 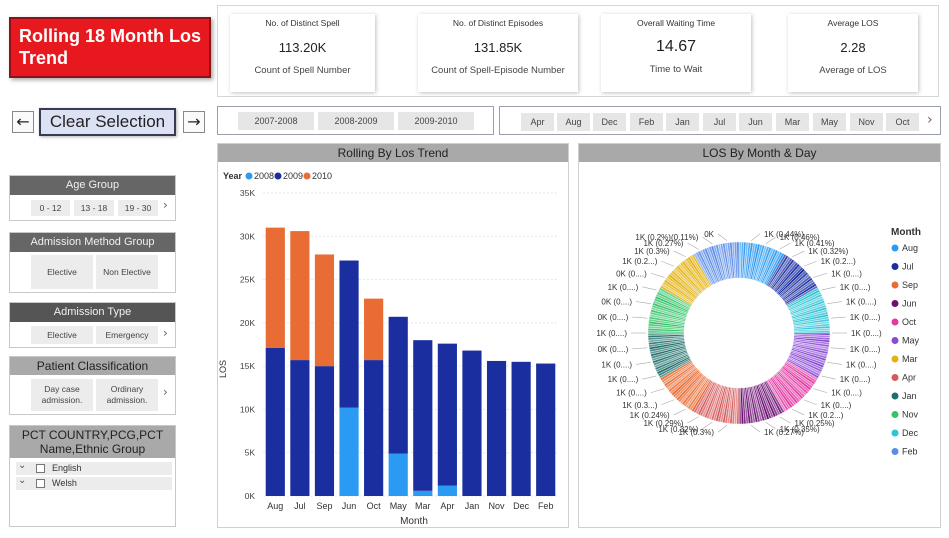 What do you see at coordinates (646, 122) in the screenshot?
I see `month-chip: Feb` at bounding box center [646, 122].